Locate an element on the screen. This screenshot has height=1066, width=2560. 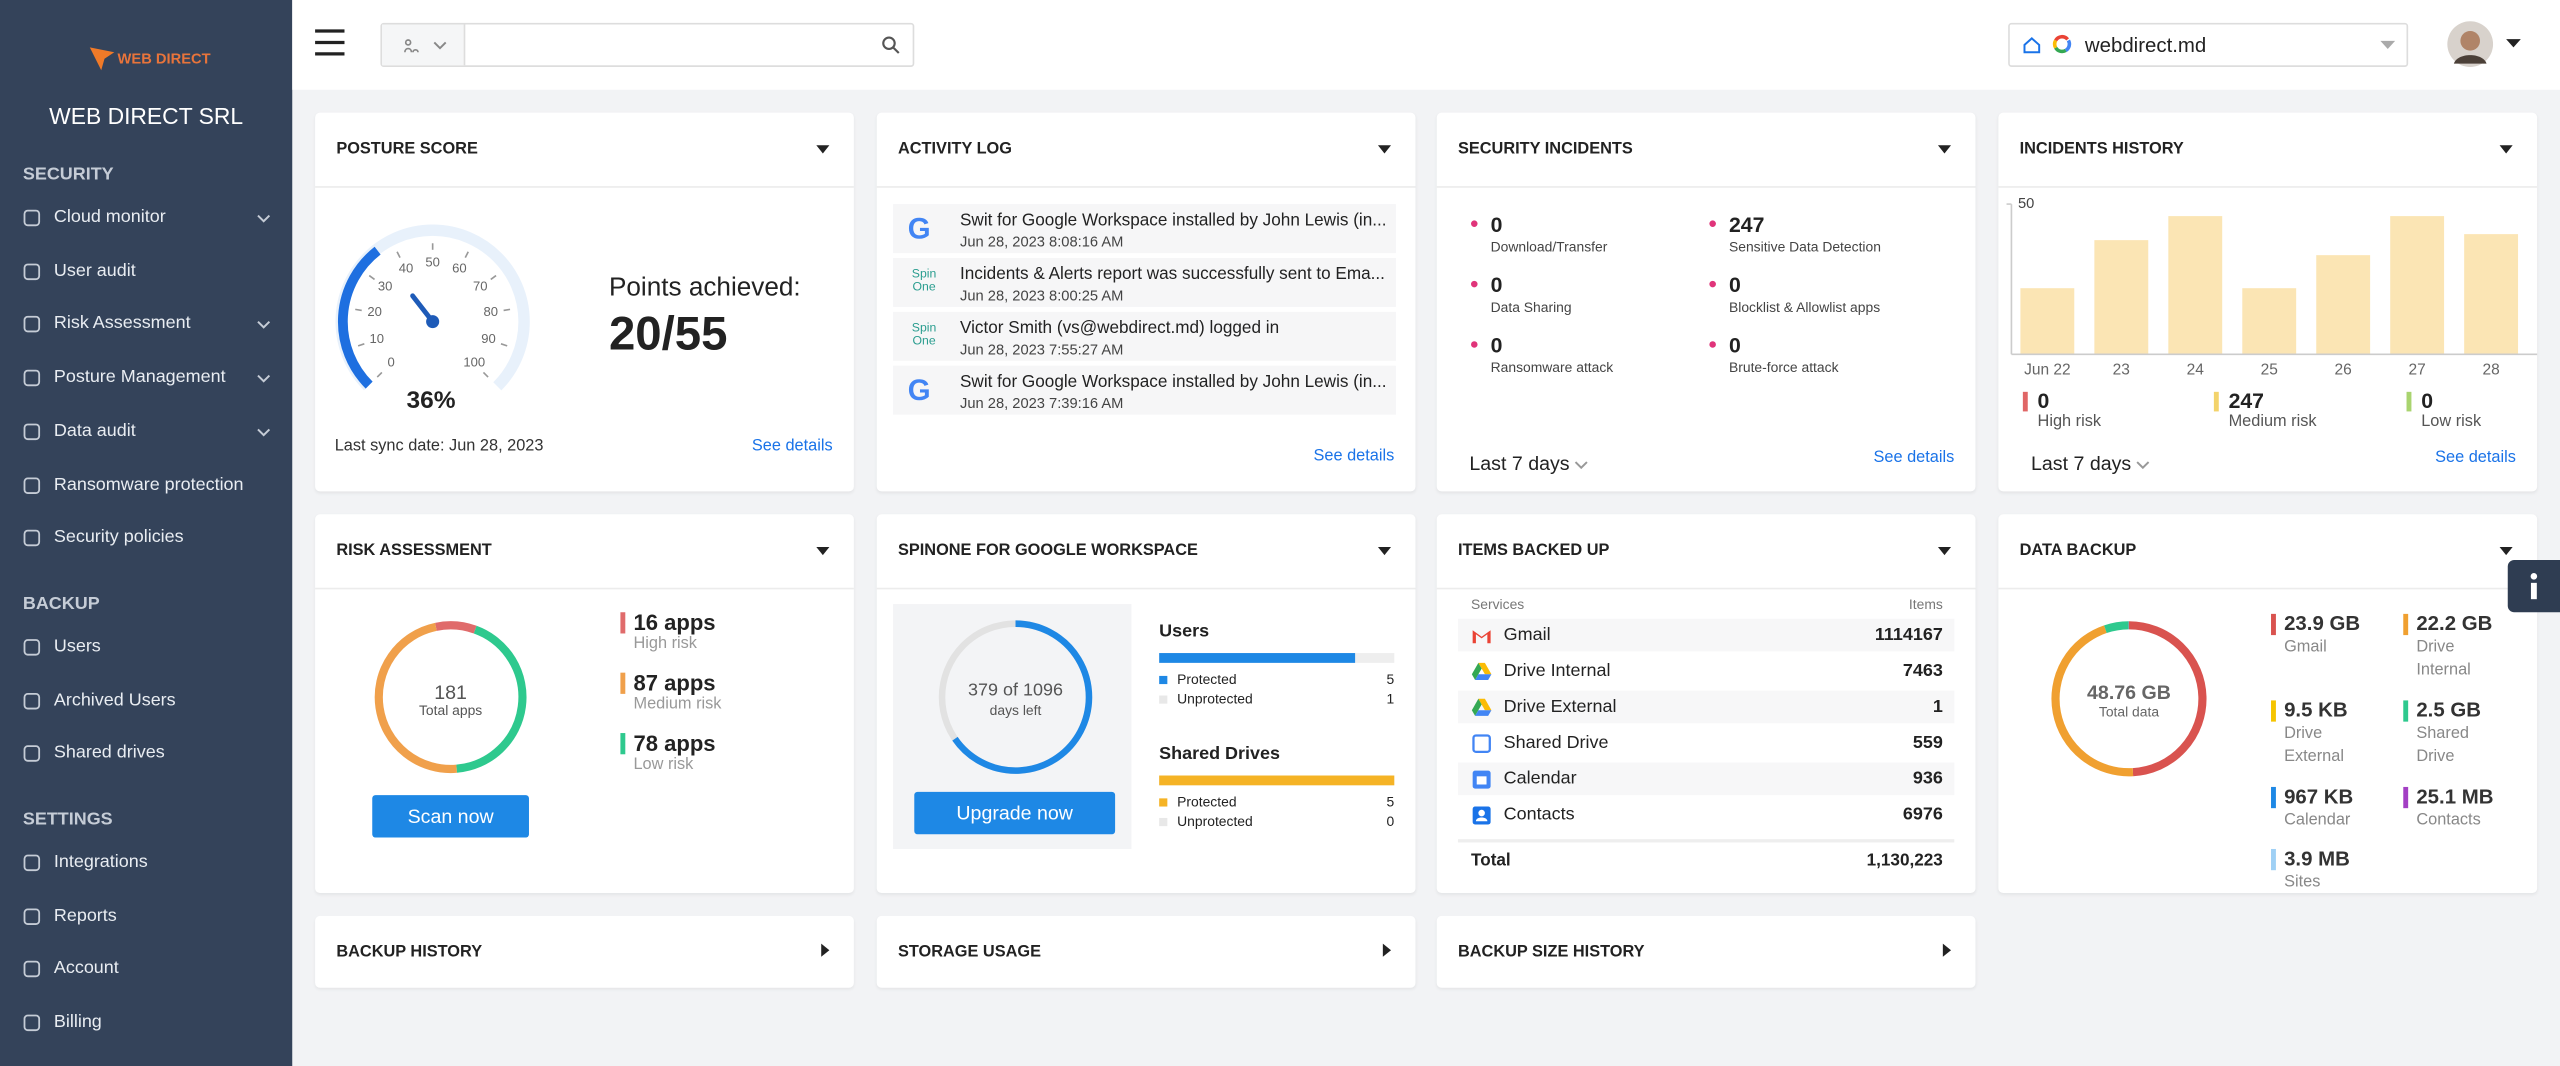
nav-label: Shared drives is located at coordinates (109, 753).